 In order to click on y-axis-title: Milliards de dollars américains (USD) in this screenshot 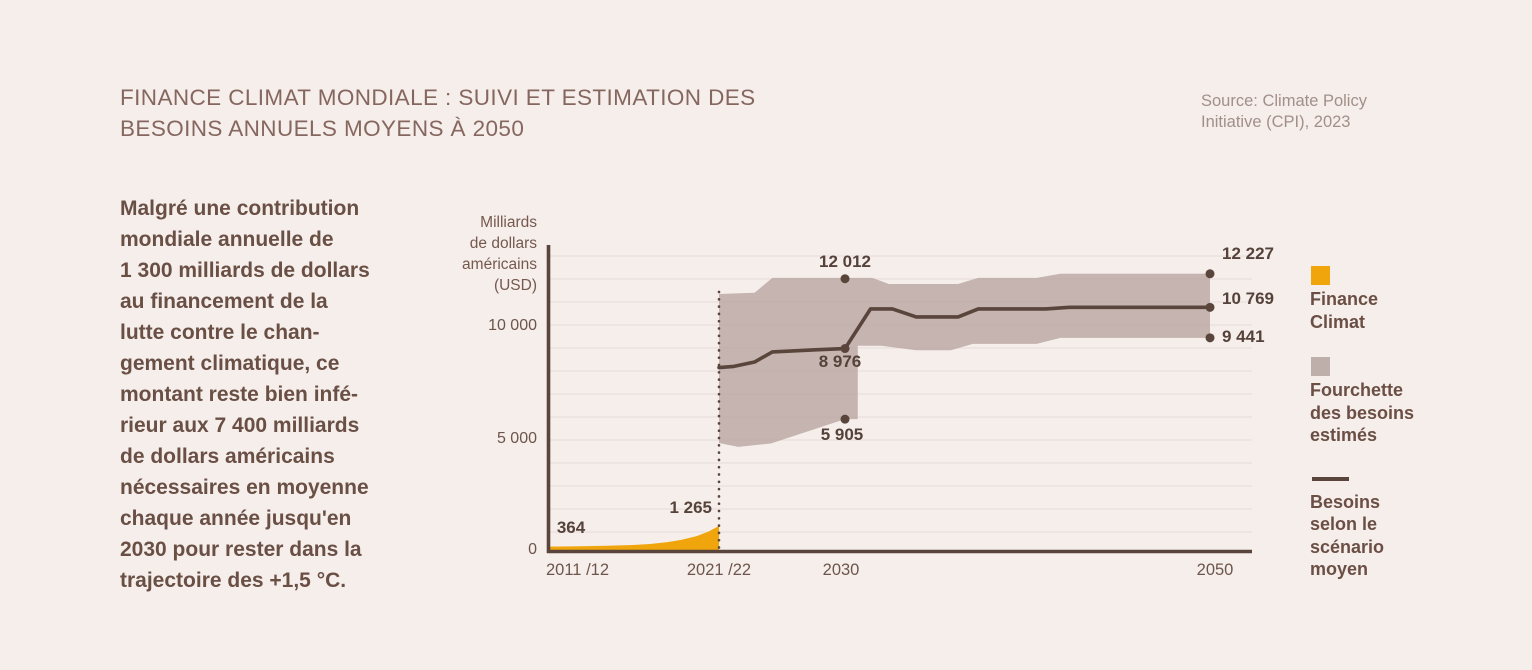, I will do `click(499, 254)`.